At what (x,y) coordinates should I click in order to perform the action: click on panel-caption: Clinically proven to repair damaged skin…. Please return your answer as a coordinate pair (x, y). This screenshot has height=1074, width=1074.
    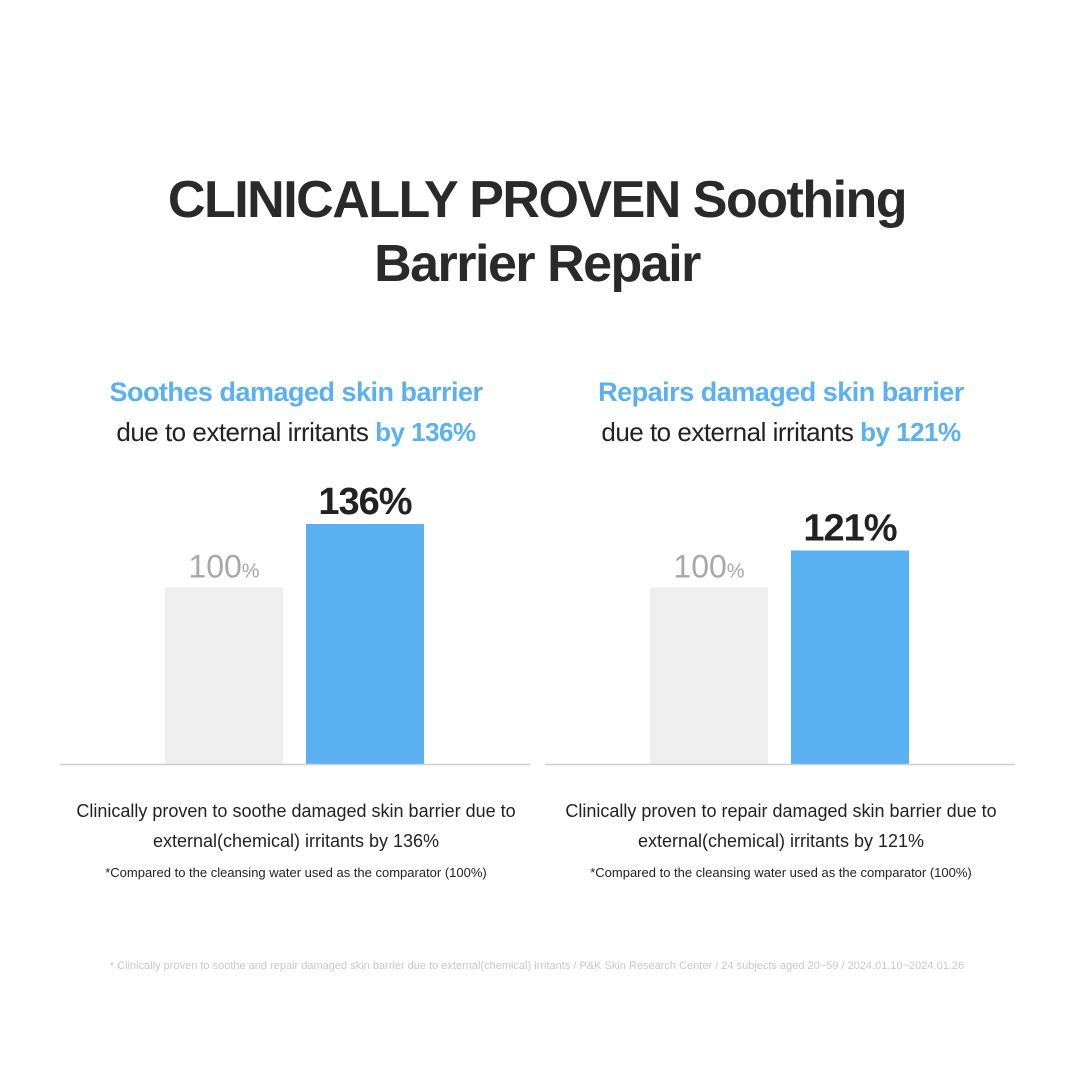
    Looking at the image, I should click on (781, 841).